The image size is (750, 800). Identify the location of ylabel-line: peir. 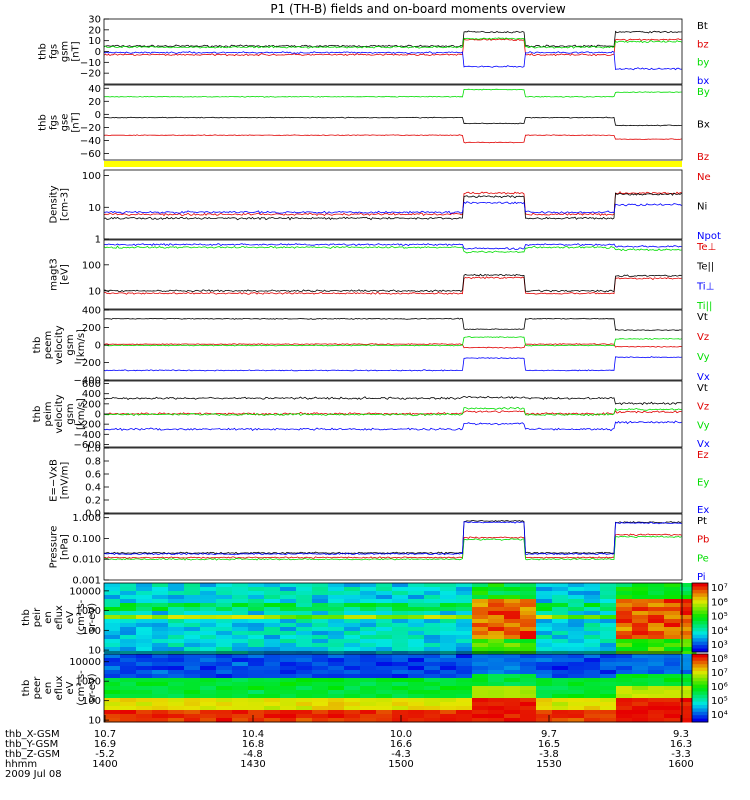
(37, 617).